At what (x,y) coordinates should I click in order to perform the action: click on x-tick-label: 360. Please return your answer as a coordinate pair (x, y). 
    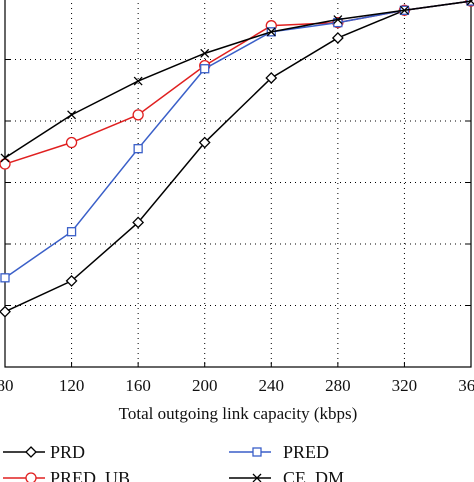
    Looking at the image, I should click on (466, 385).